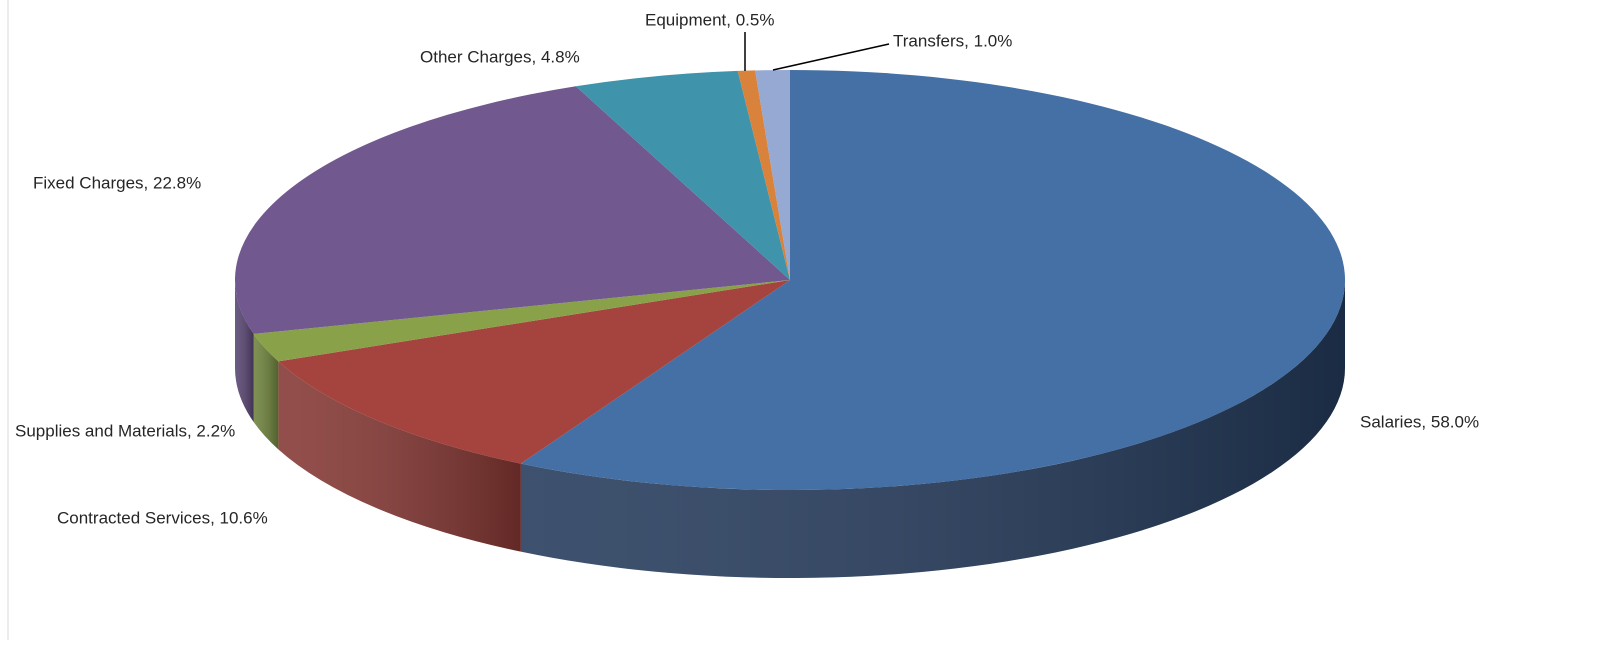  What do you see at coordinates (1419, 421) in the screenshot?
I see `data-label: Salaries, 58.0%` at bounding box center [1419, 421].